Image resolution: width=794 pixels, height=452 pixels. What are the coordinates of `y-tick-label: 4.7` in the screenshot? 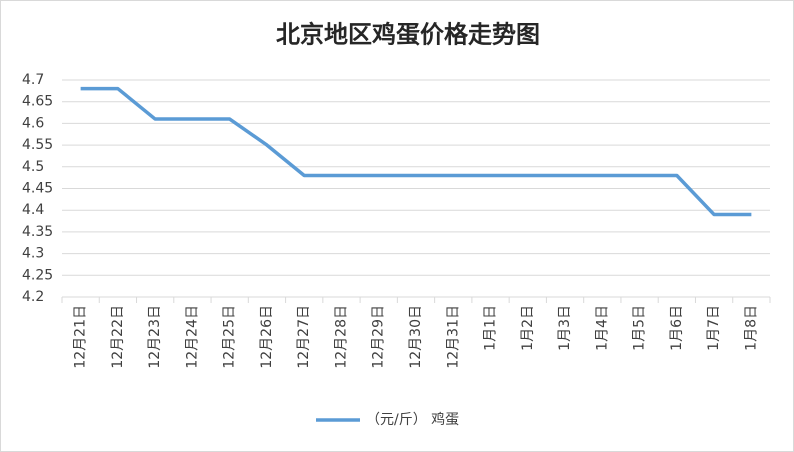 It's located at (33, 80).